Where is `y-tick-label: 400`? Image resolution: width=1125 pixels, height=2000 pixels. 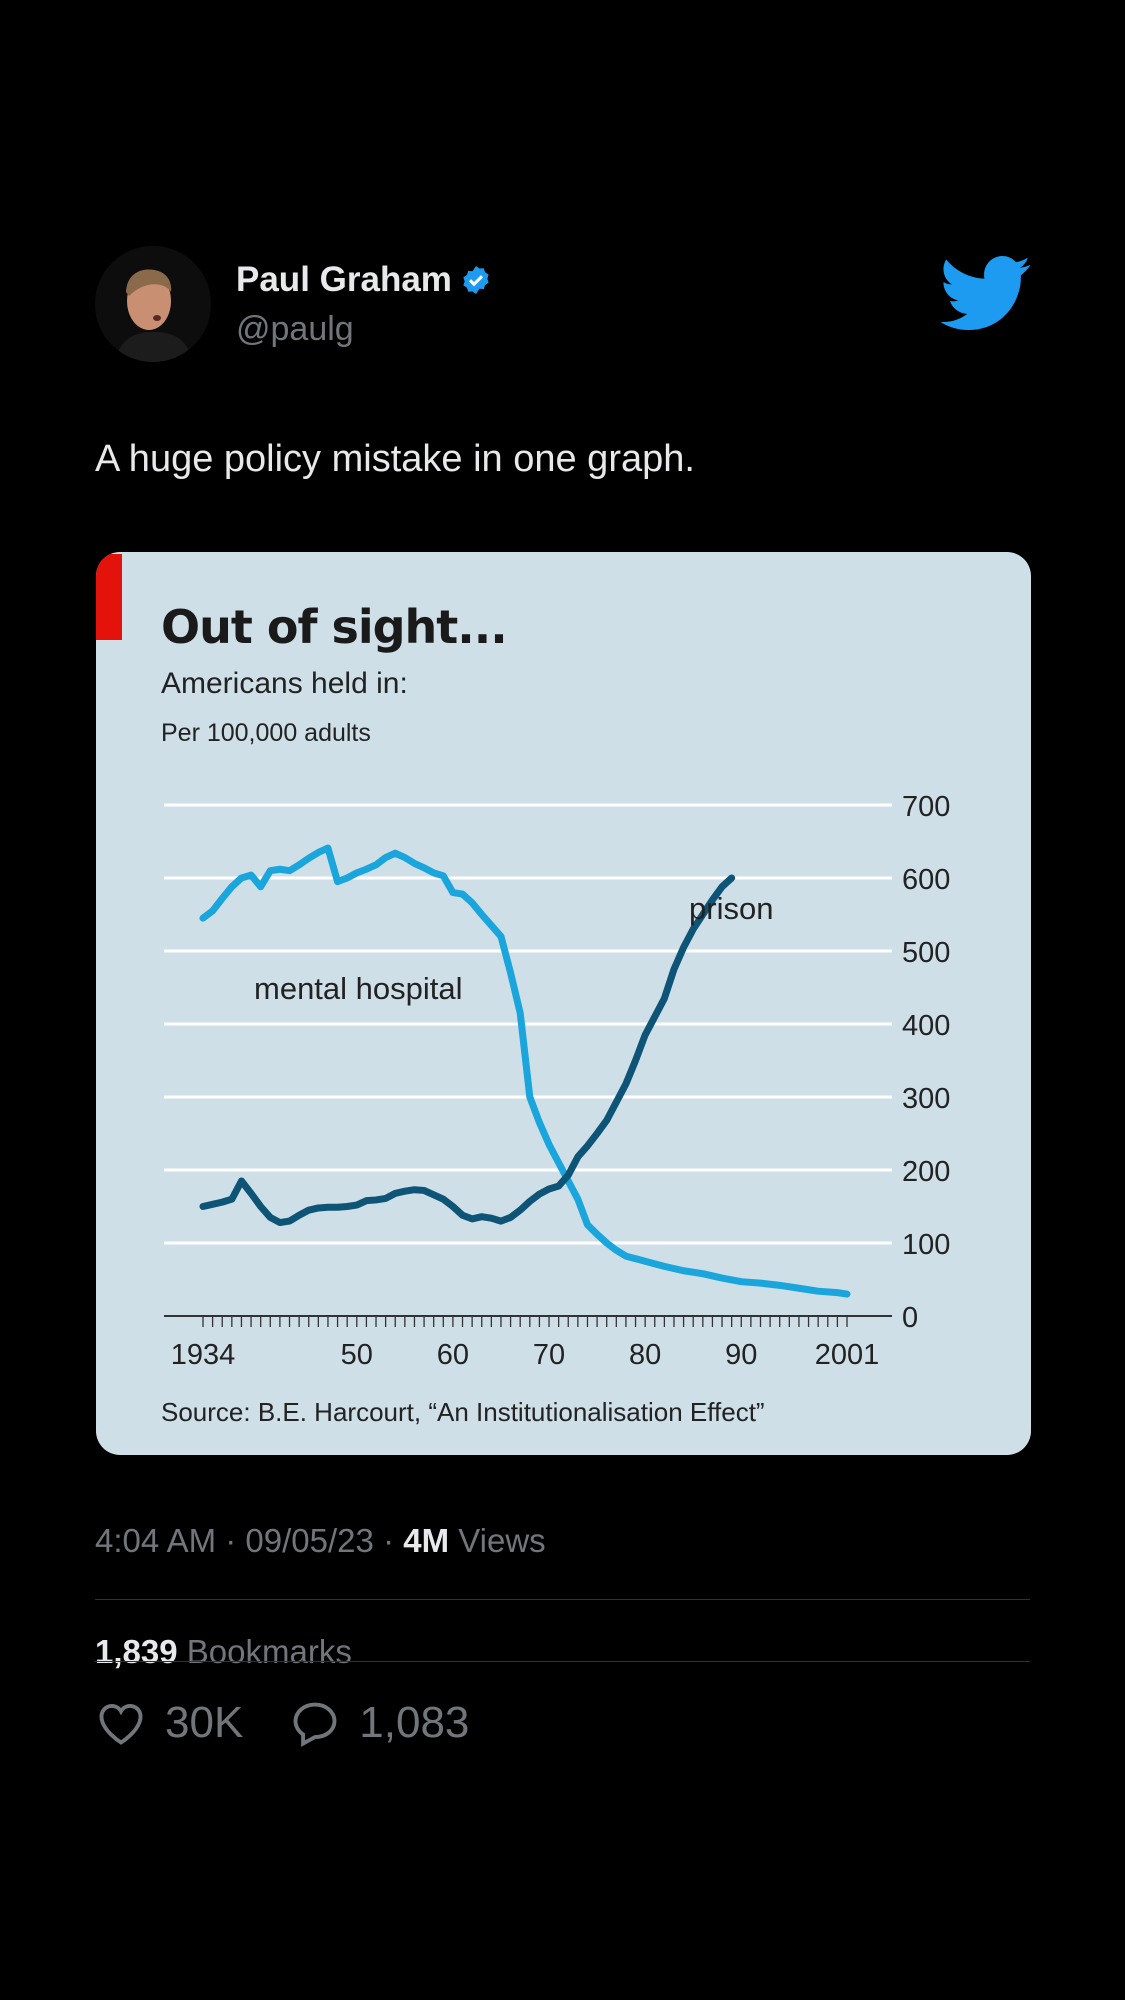
y-tick-label: 400 is located at coordinates (926, 1026).